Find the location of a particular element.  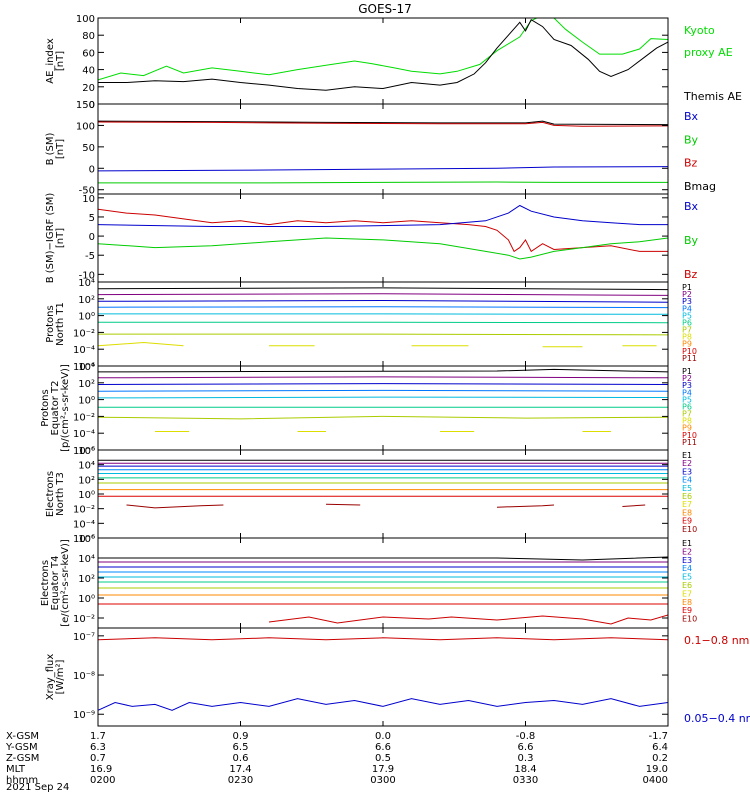

ytick-label-ae-5: 100 is located at coordinates (85, 19).